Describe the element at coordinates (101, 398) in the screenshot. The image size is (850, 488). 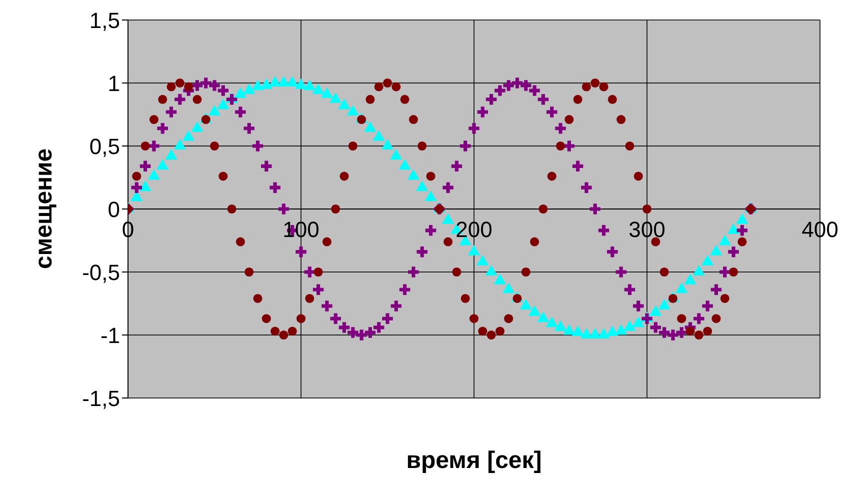
I see `y-tick-label: -1,5` at that location.